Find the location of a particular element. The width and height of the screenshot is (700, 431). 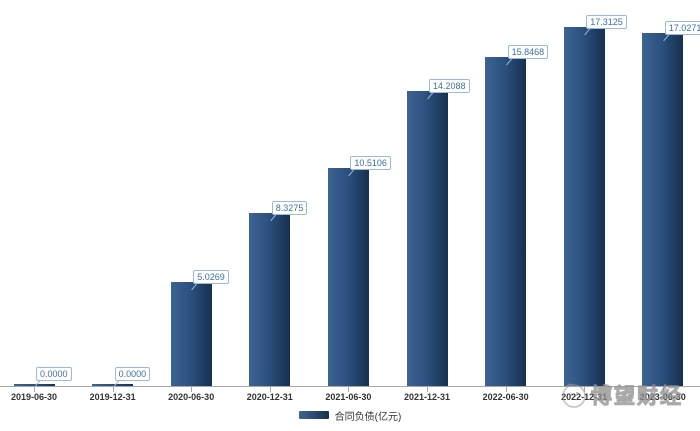

x-axis-label: 2020-06-30 is located at coordinates (191, 397).